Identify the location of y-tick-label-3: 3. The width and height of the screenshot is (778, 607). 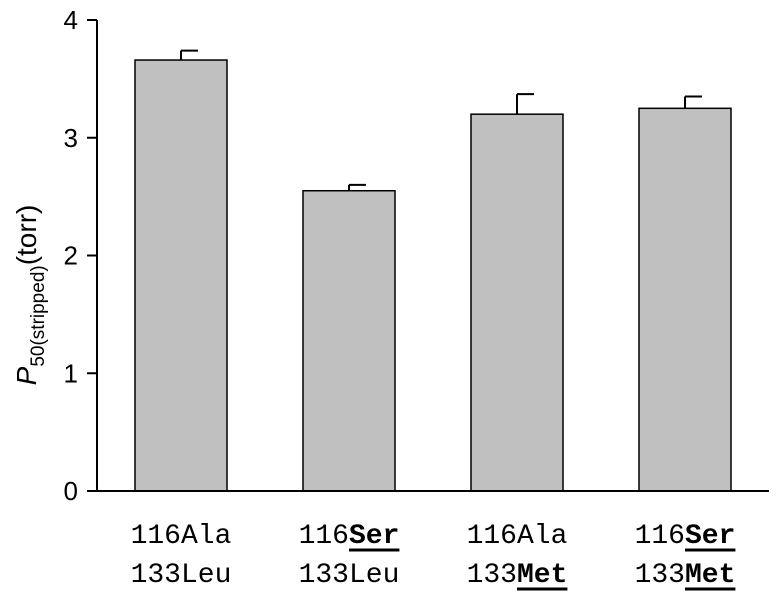
(71, 138).